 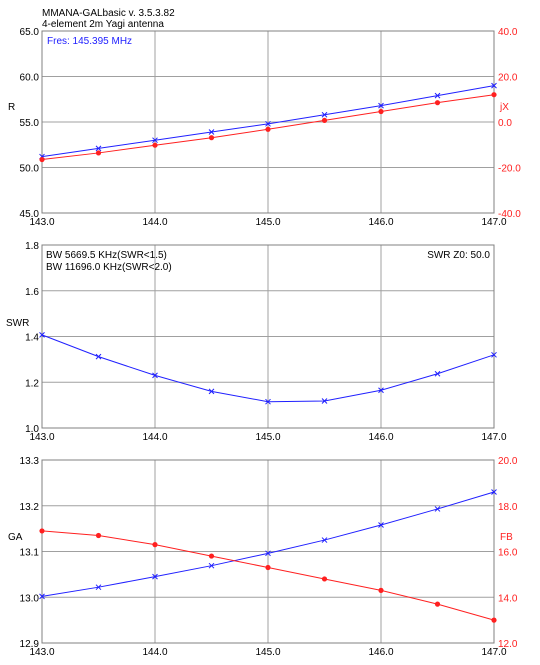 I want to click on impedance-x-tick-label: 143.0, so click(x=41, y=222).